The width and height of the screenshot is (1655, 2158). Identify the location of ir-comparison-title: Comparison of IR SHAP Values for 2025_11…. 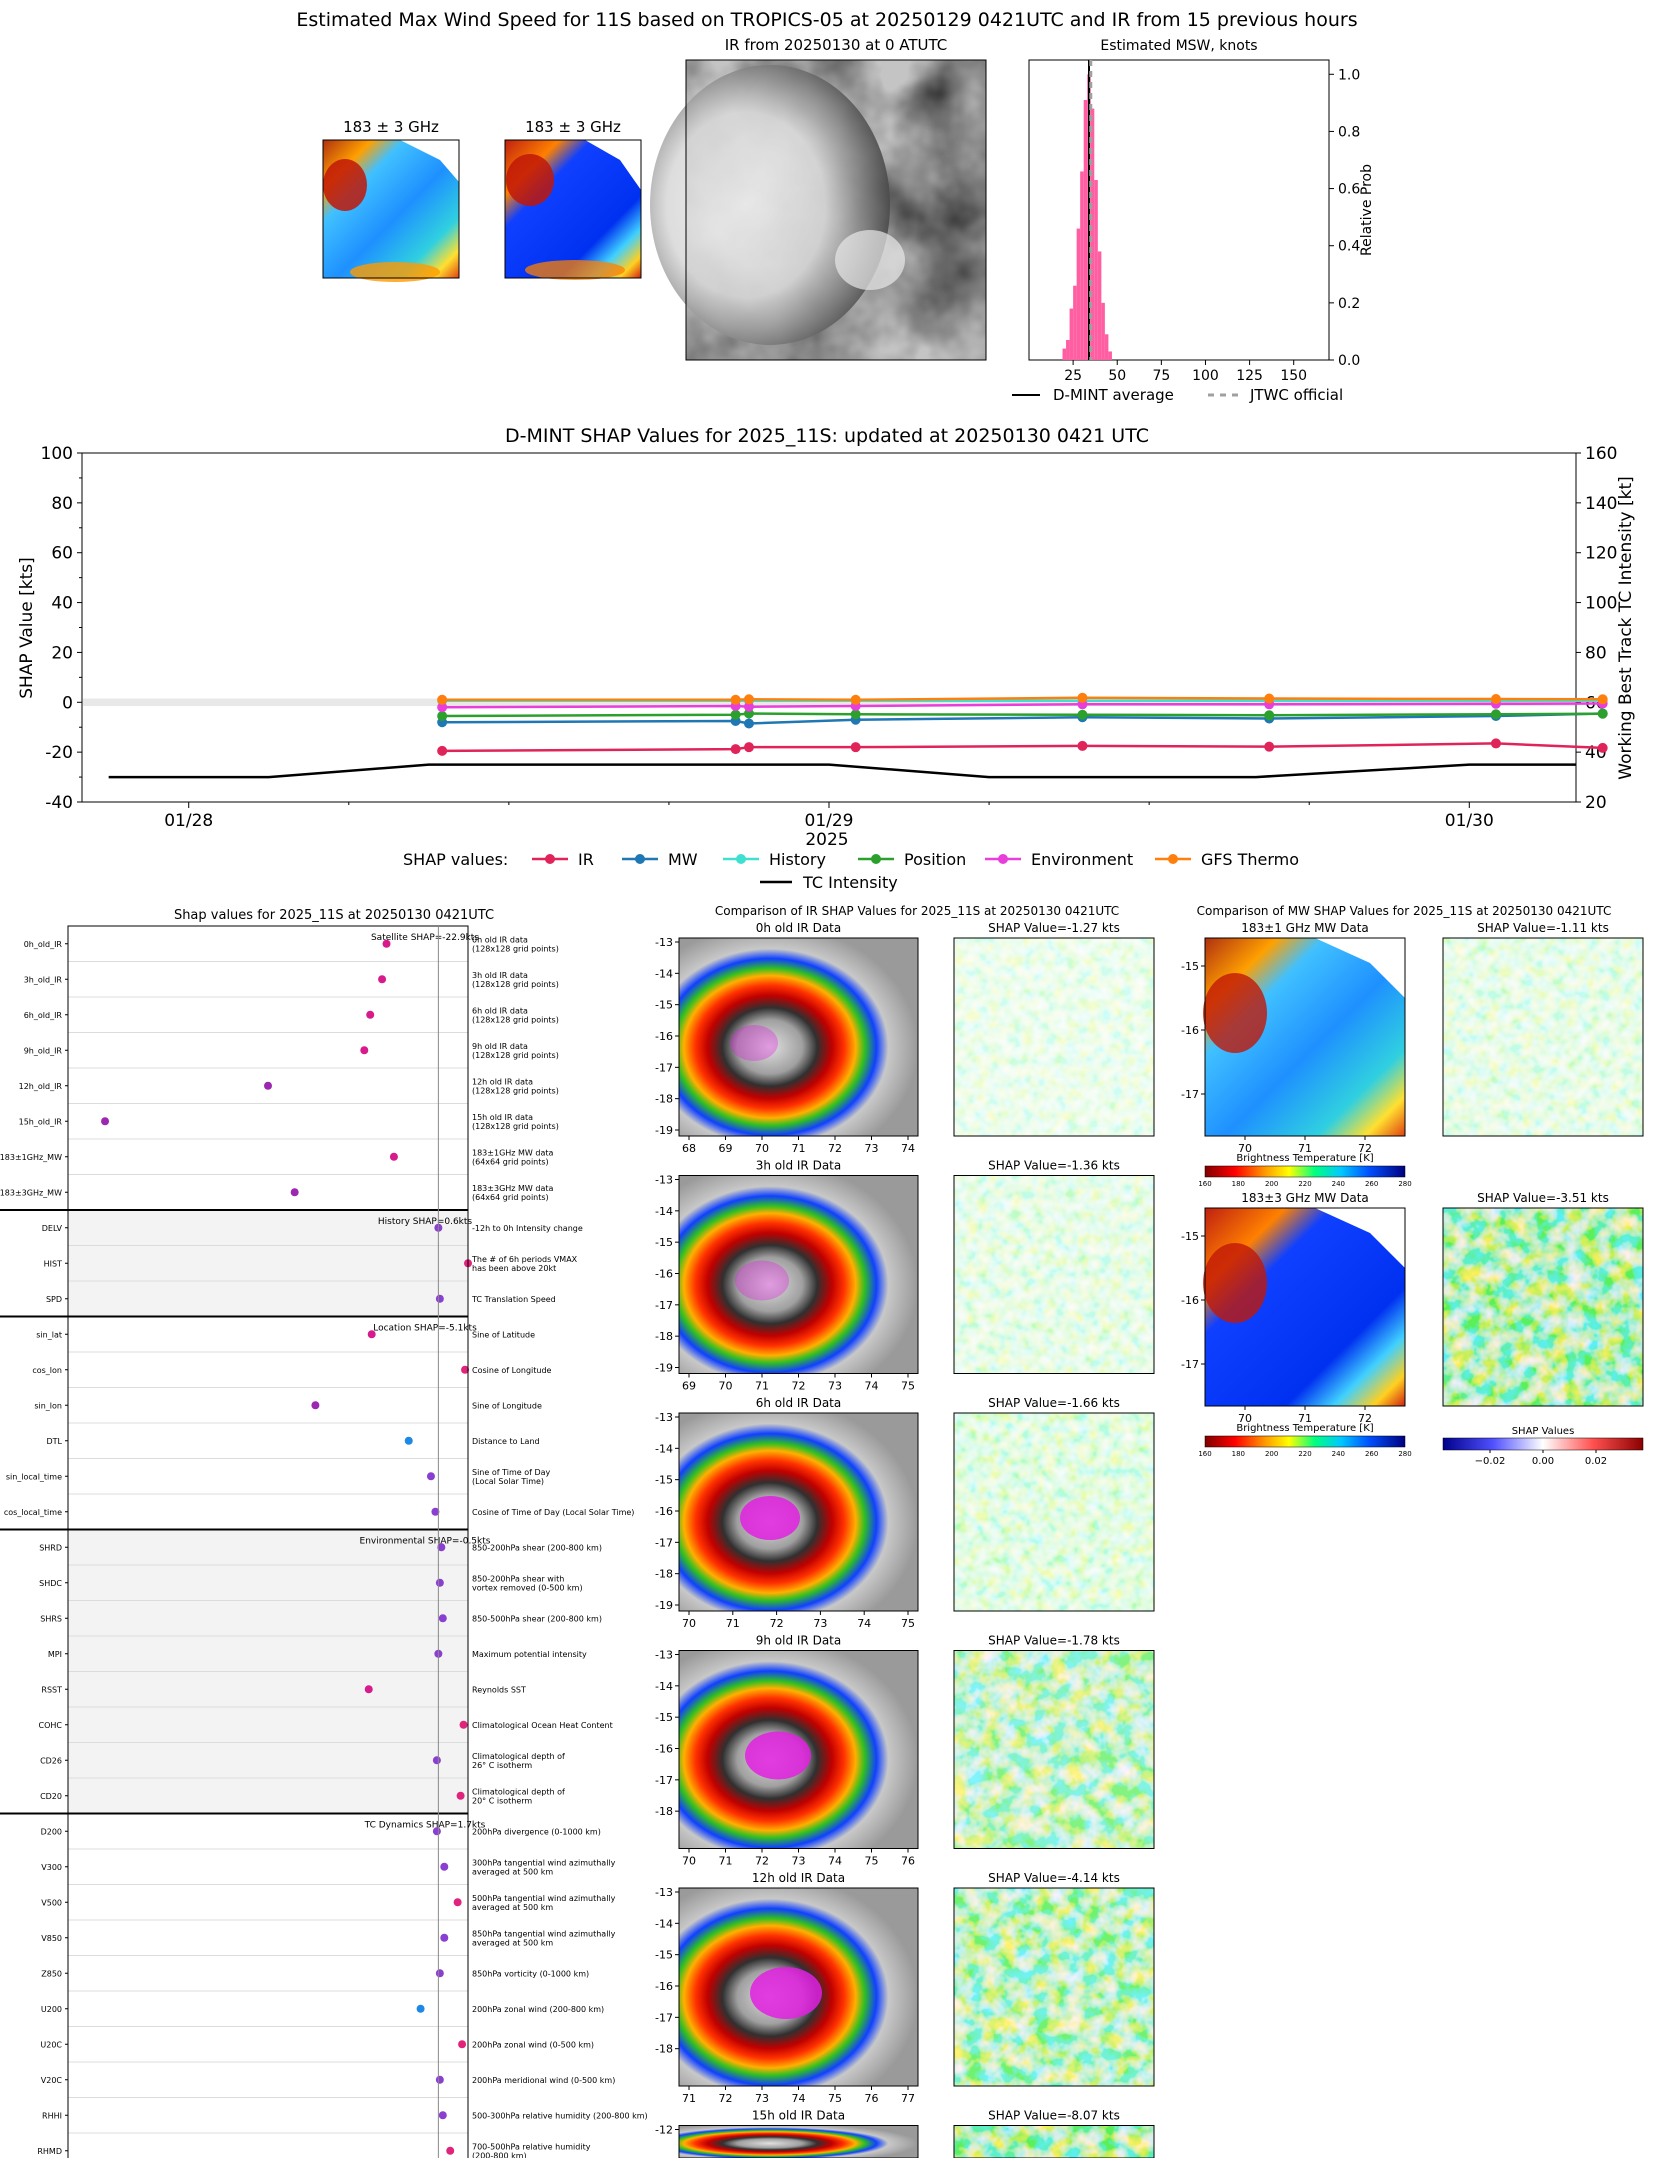
(917, 911).